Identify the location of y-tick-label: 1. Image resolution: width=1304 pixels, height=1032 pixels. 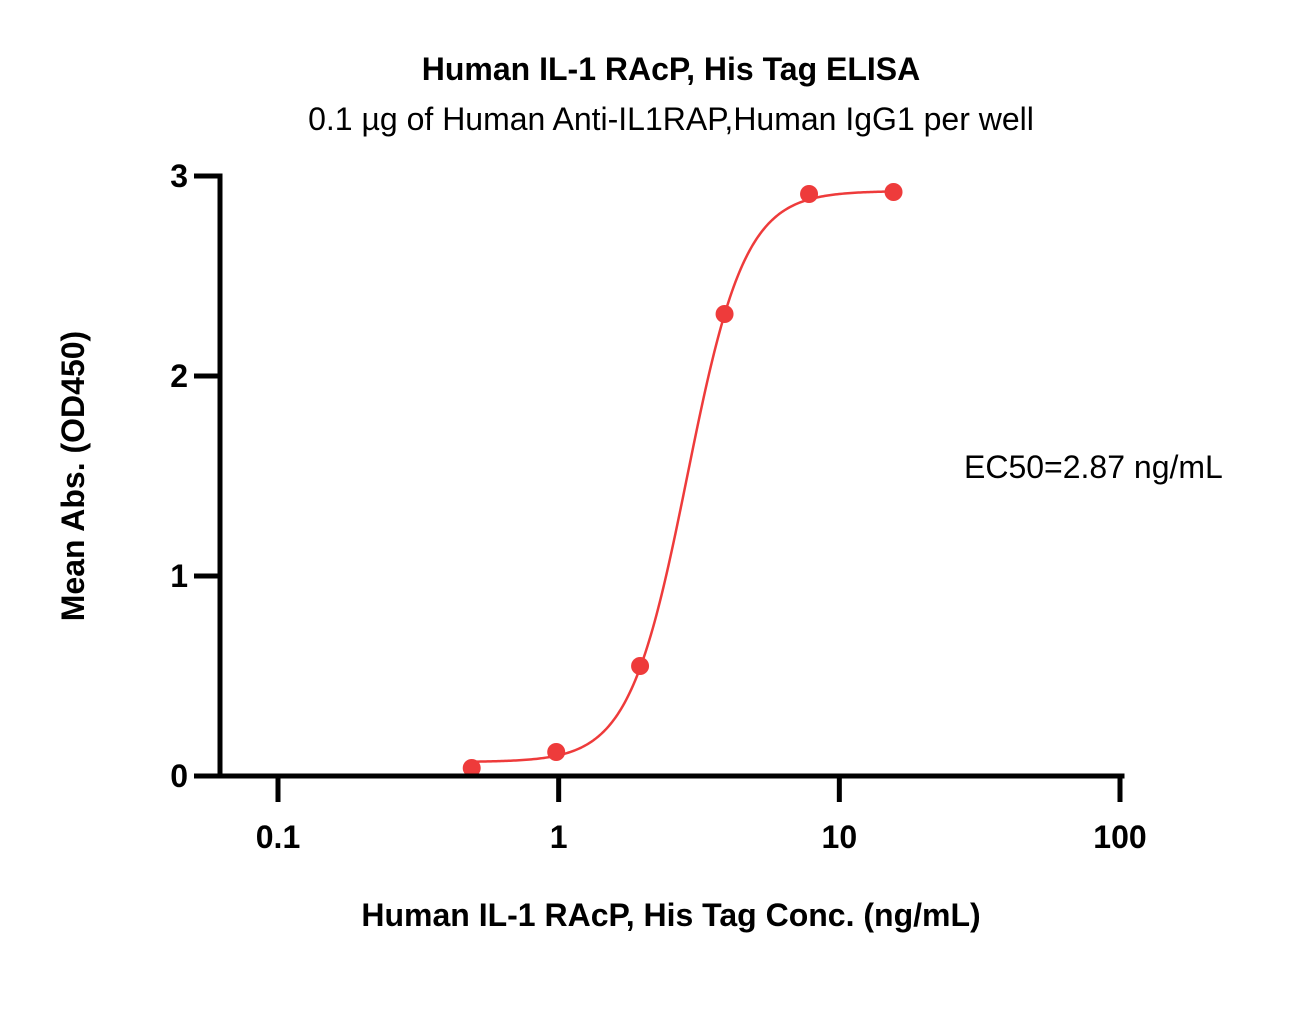
(179, 576).